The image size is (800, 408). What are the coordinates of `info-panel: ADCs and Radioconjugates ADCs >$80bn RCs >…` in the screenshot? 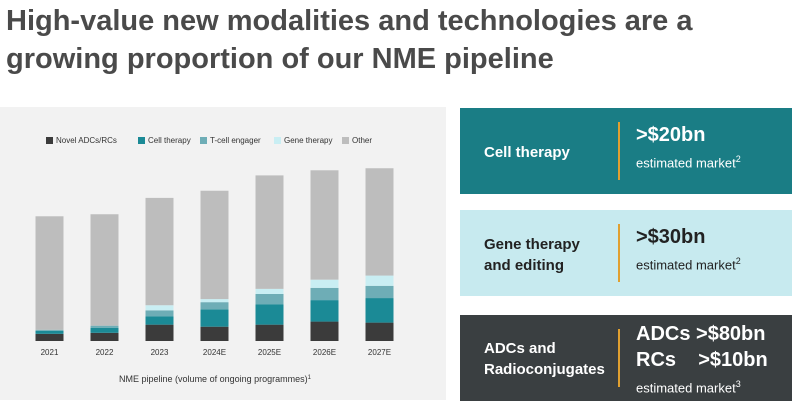 It's located at (626, 358).